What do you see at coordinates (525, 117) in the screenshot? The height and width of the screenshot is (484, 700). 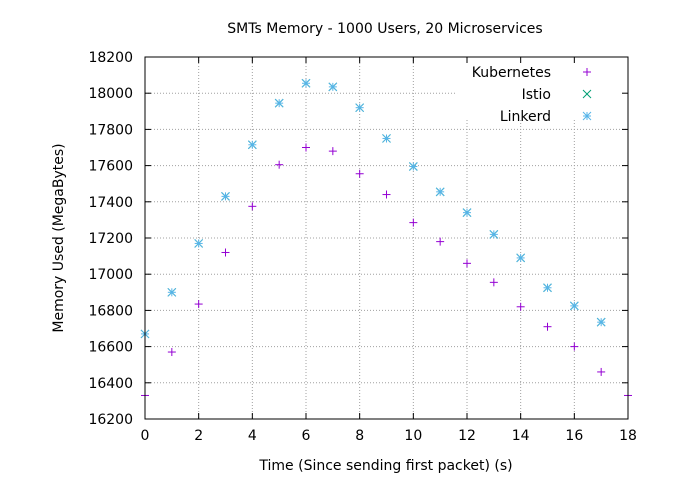 I see `legend-label-linkerd: Linkerd` at bounding box center [525, 117].